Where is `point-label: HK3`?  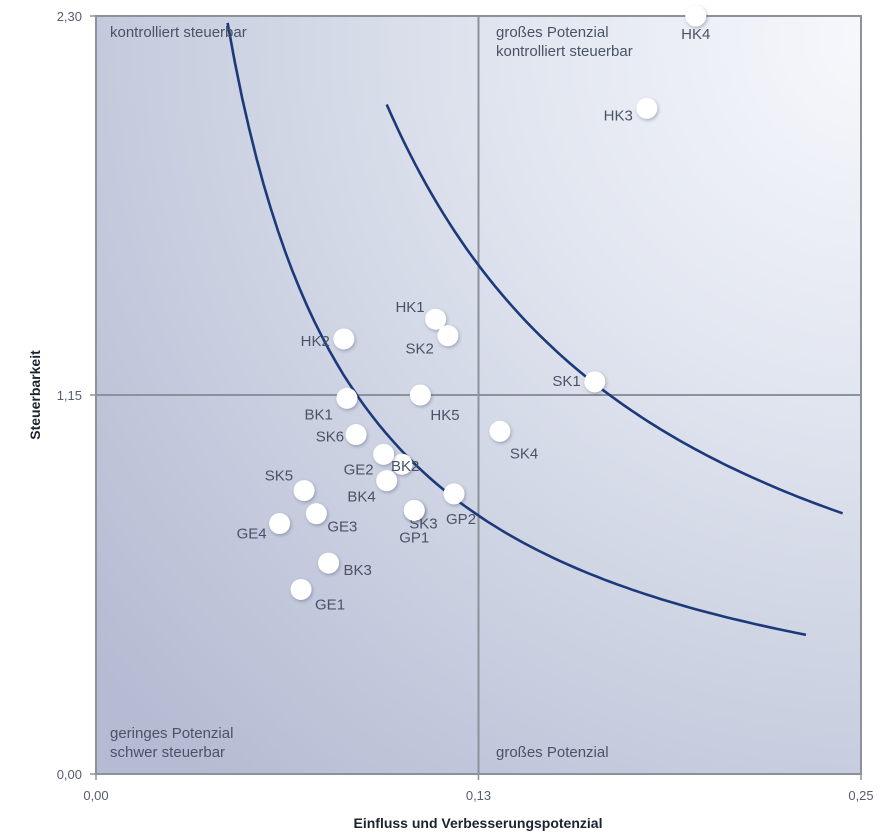 point-label: HK3 is located at coordinates (618, 115).